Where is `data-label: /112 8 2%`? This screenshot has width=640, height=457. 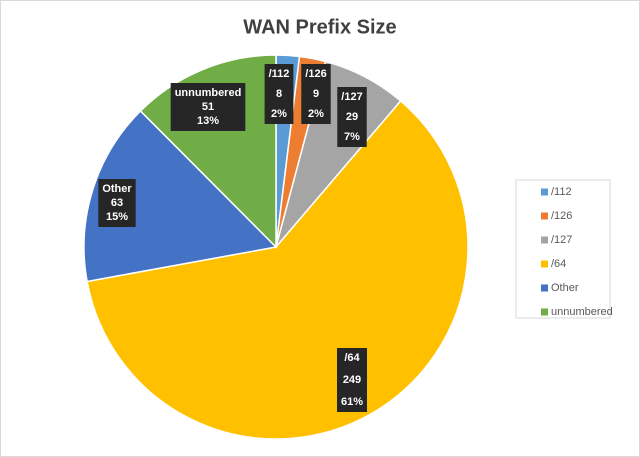
data-label: /112 8 2% is located at coordinates (279, 94).